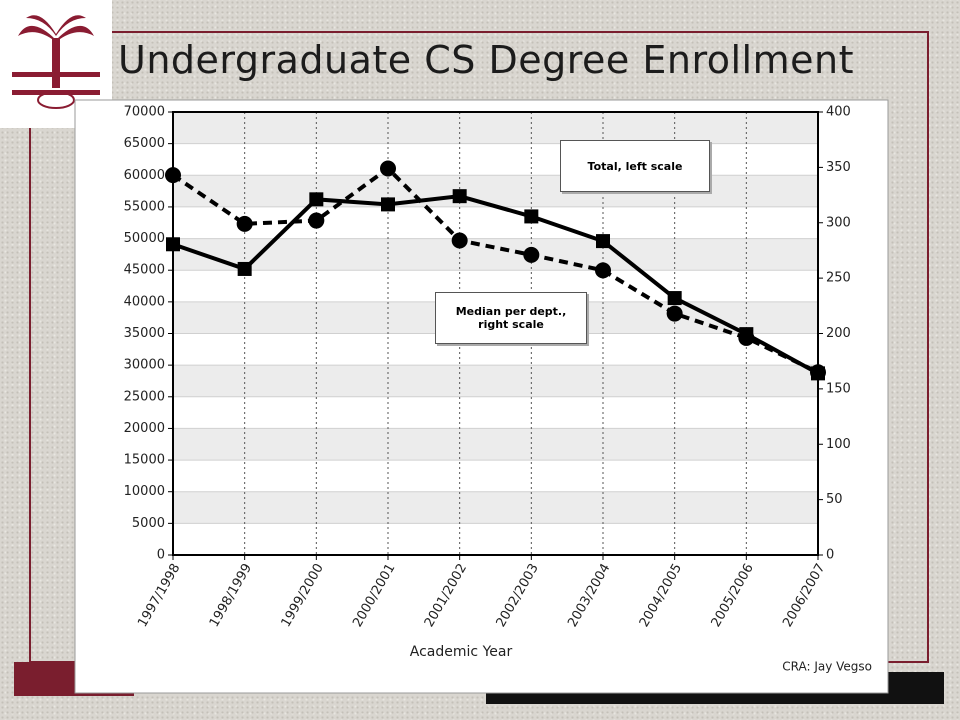 The width and height of the screenshot is (960, 720). Describe the element at coordinates (827, 667) in the screenshot. I see `source: CRA: Jay Vegso` at that location.